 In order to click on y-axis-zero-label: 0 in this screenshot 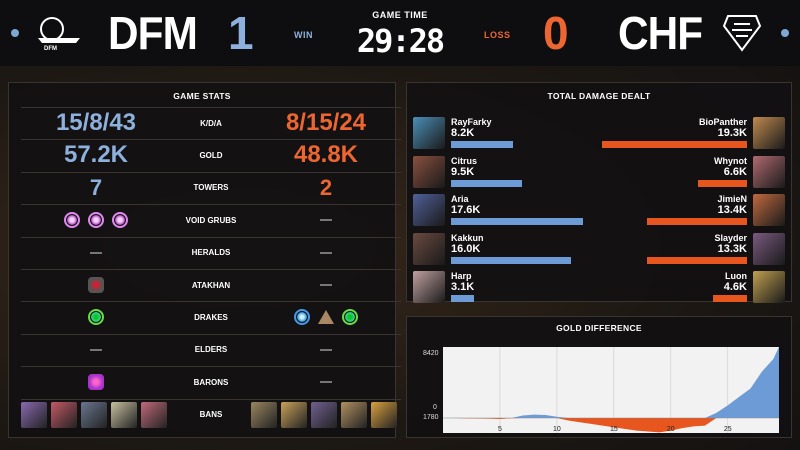, I will do `click(435, 407)`.